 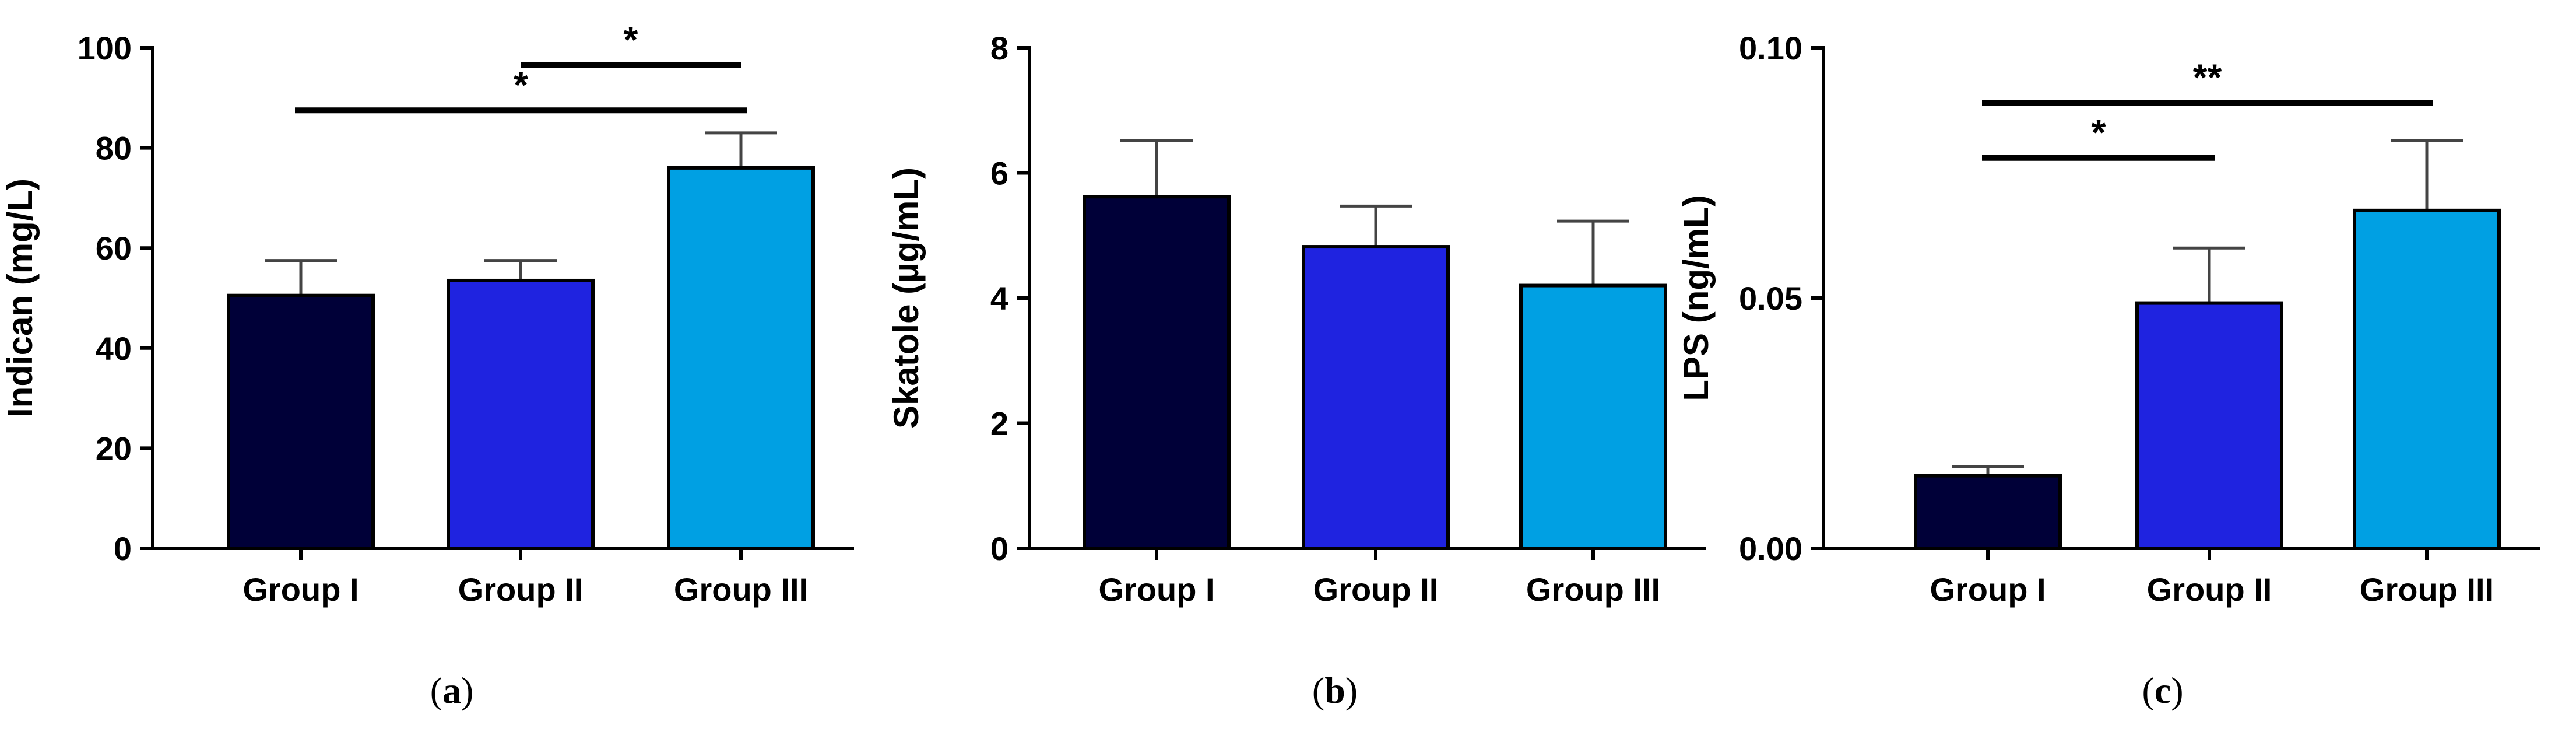 I want to click on significance-label: **, so click(x=2207, y=77).